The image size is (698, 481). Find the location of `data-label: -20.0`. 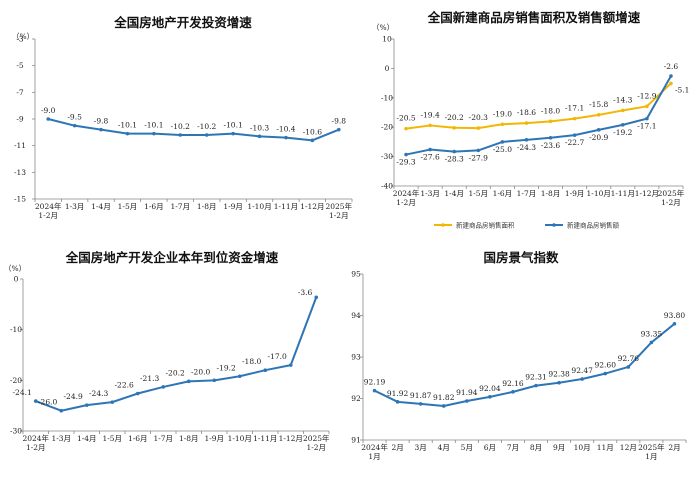

data-label: -20.0 is located at coordinates (200, 371).